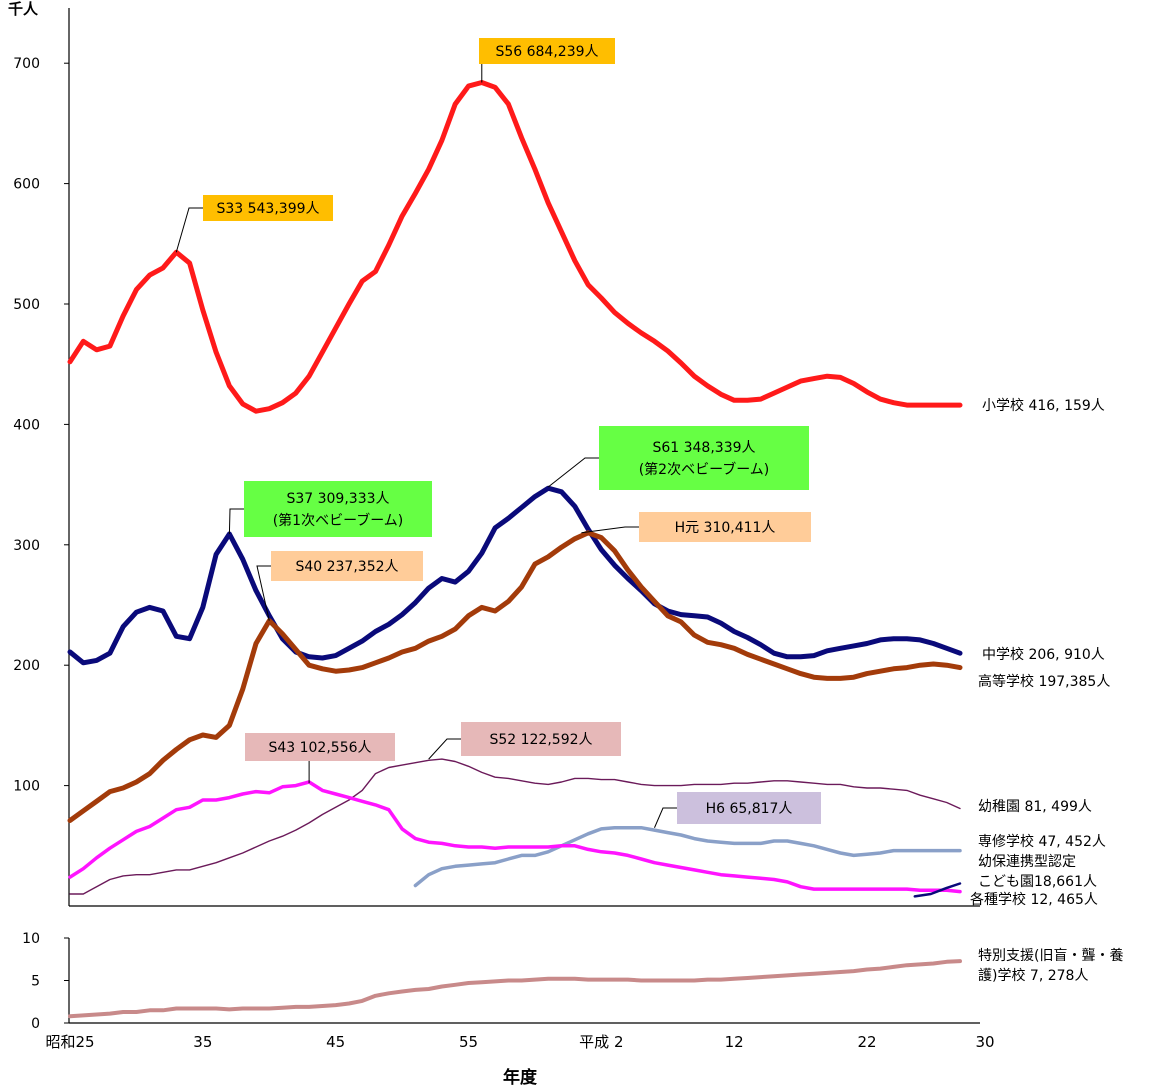  I want to click on annotation-s52: S52 122,592人, so click(524, 741).